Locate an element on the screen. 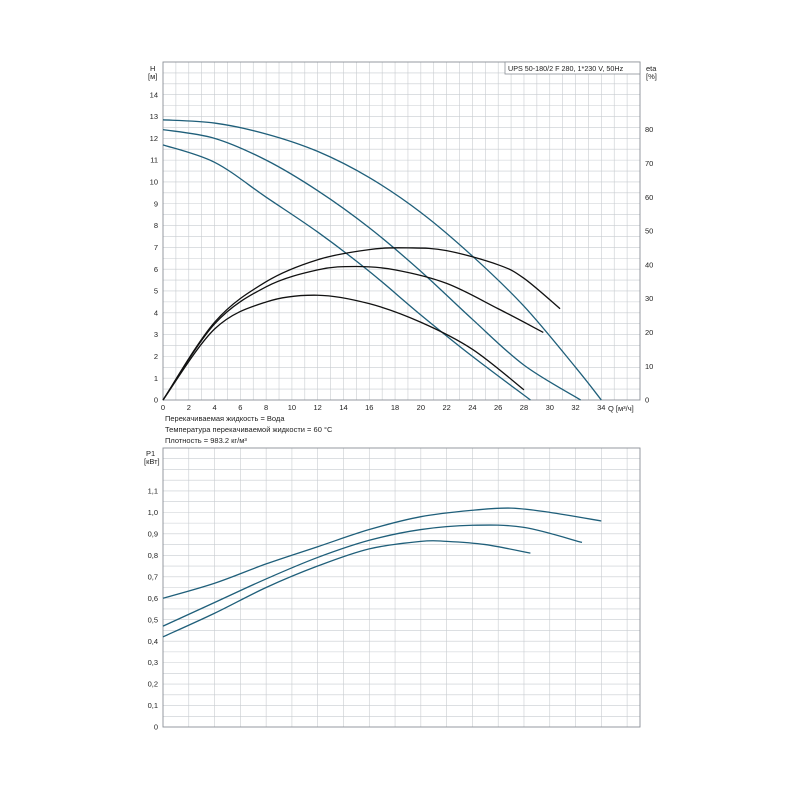 The image size is (800, 800). head-tick-label: 8 is located at coordinates (156, 225).